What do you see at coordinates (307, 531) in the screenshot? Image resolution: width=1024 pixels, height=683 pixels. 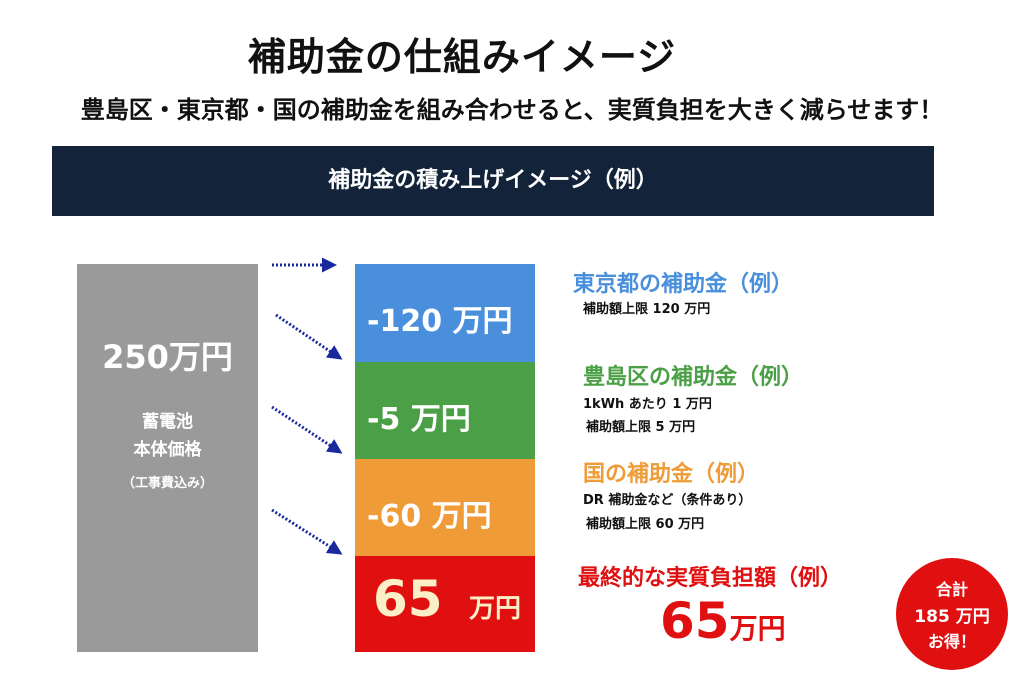 I see `arrow-to-final` at bounding box center [307, 531].